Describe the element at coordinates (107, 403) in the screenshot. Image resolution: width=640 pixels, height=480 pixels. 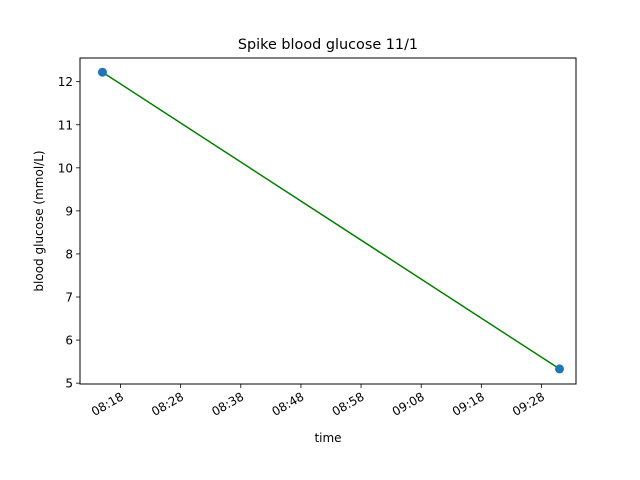
I see `x-tick-label: 08:18` at that location.